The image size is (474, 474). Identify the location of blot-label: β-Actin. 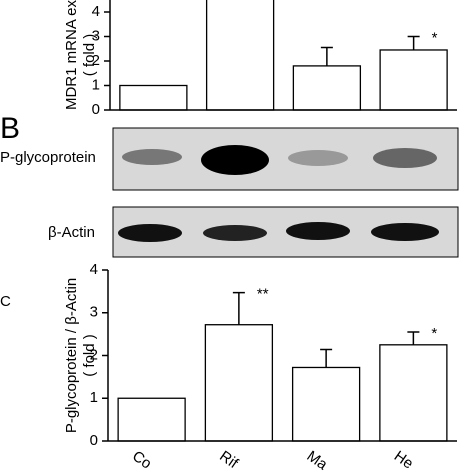
(71, 232).